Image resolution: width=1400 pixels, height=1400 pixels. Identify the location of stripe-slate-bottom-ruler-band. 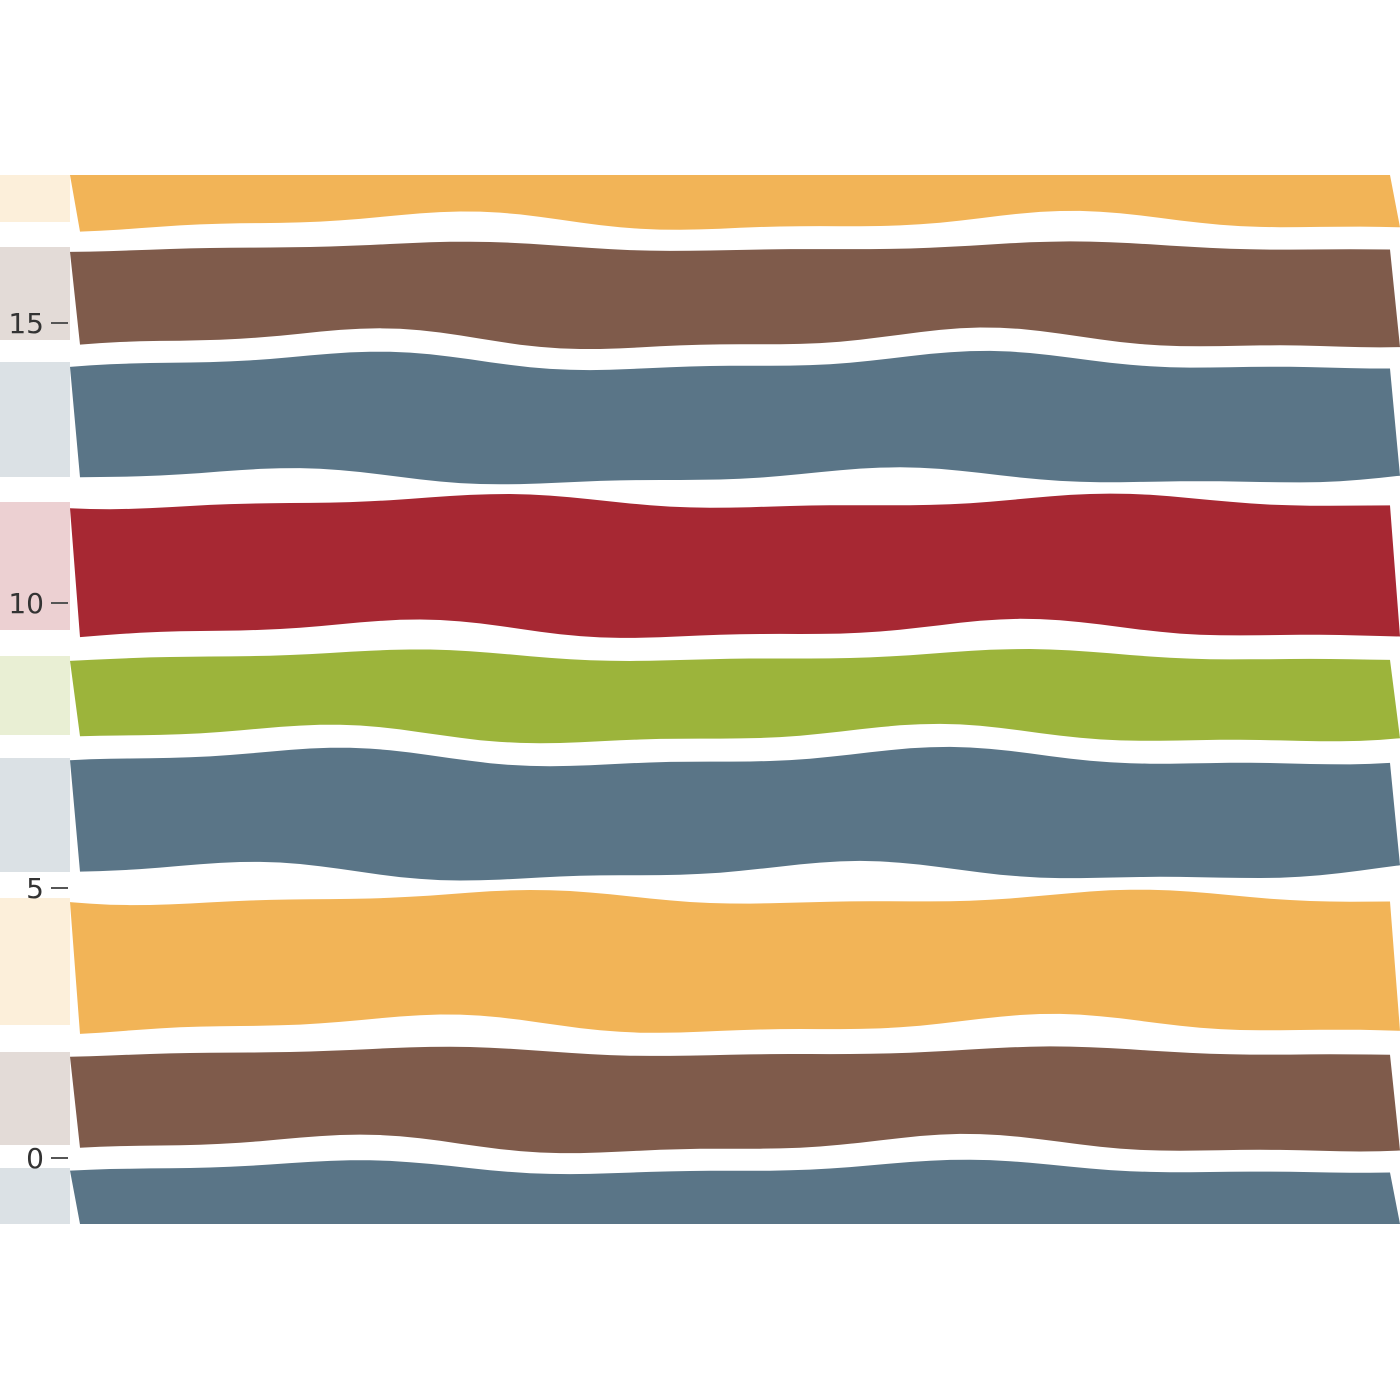
(35, 1196).